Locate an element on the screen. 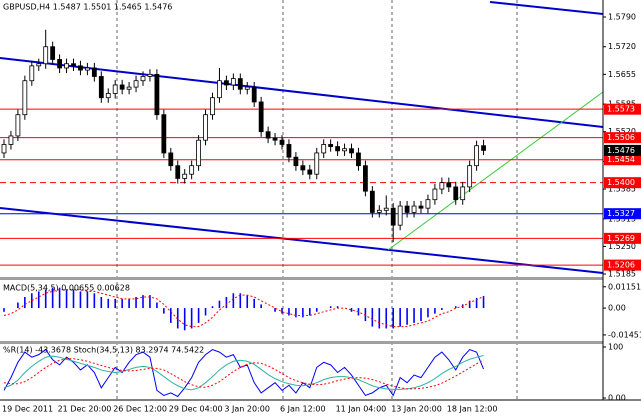 Image resolution: width=641 pixels, height=417 pixels. last-price-box is located at coordinates (622, 150).